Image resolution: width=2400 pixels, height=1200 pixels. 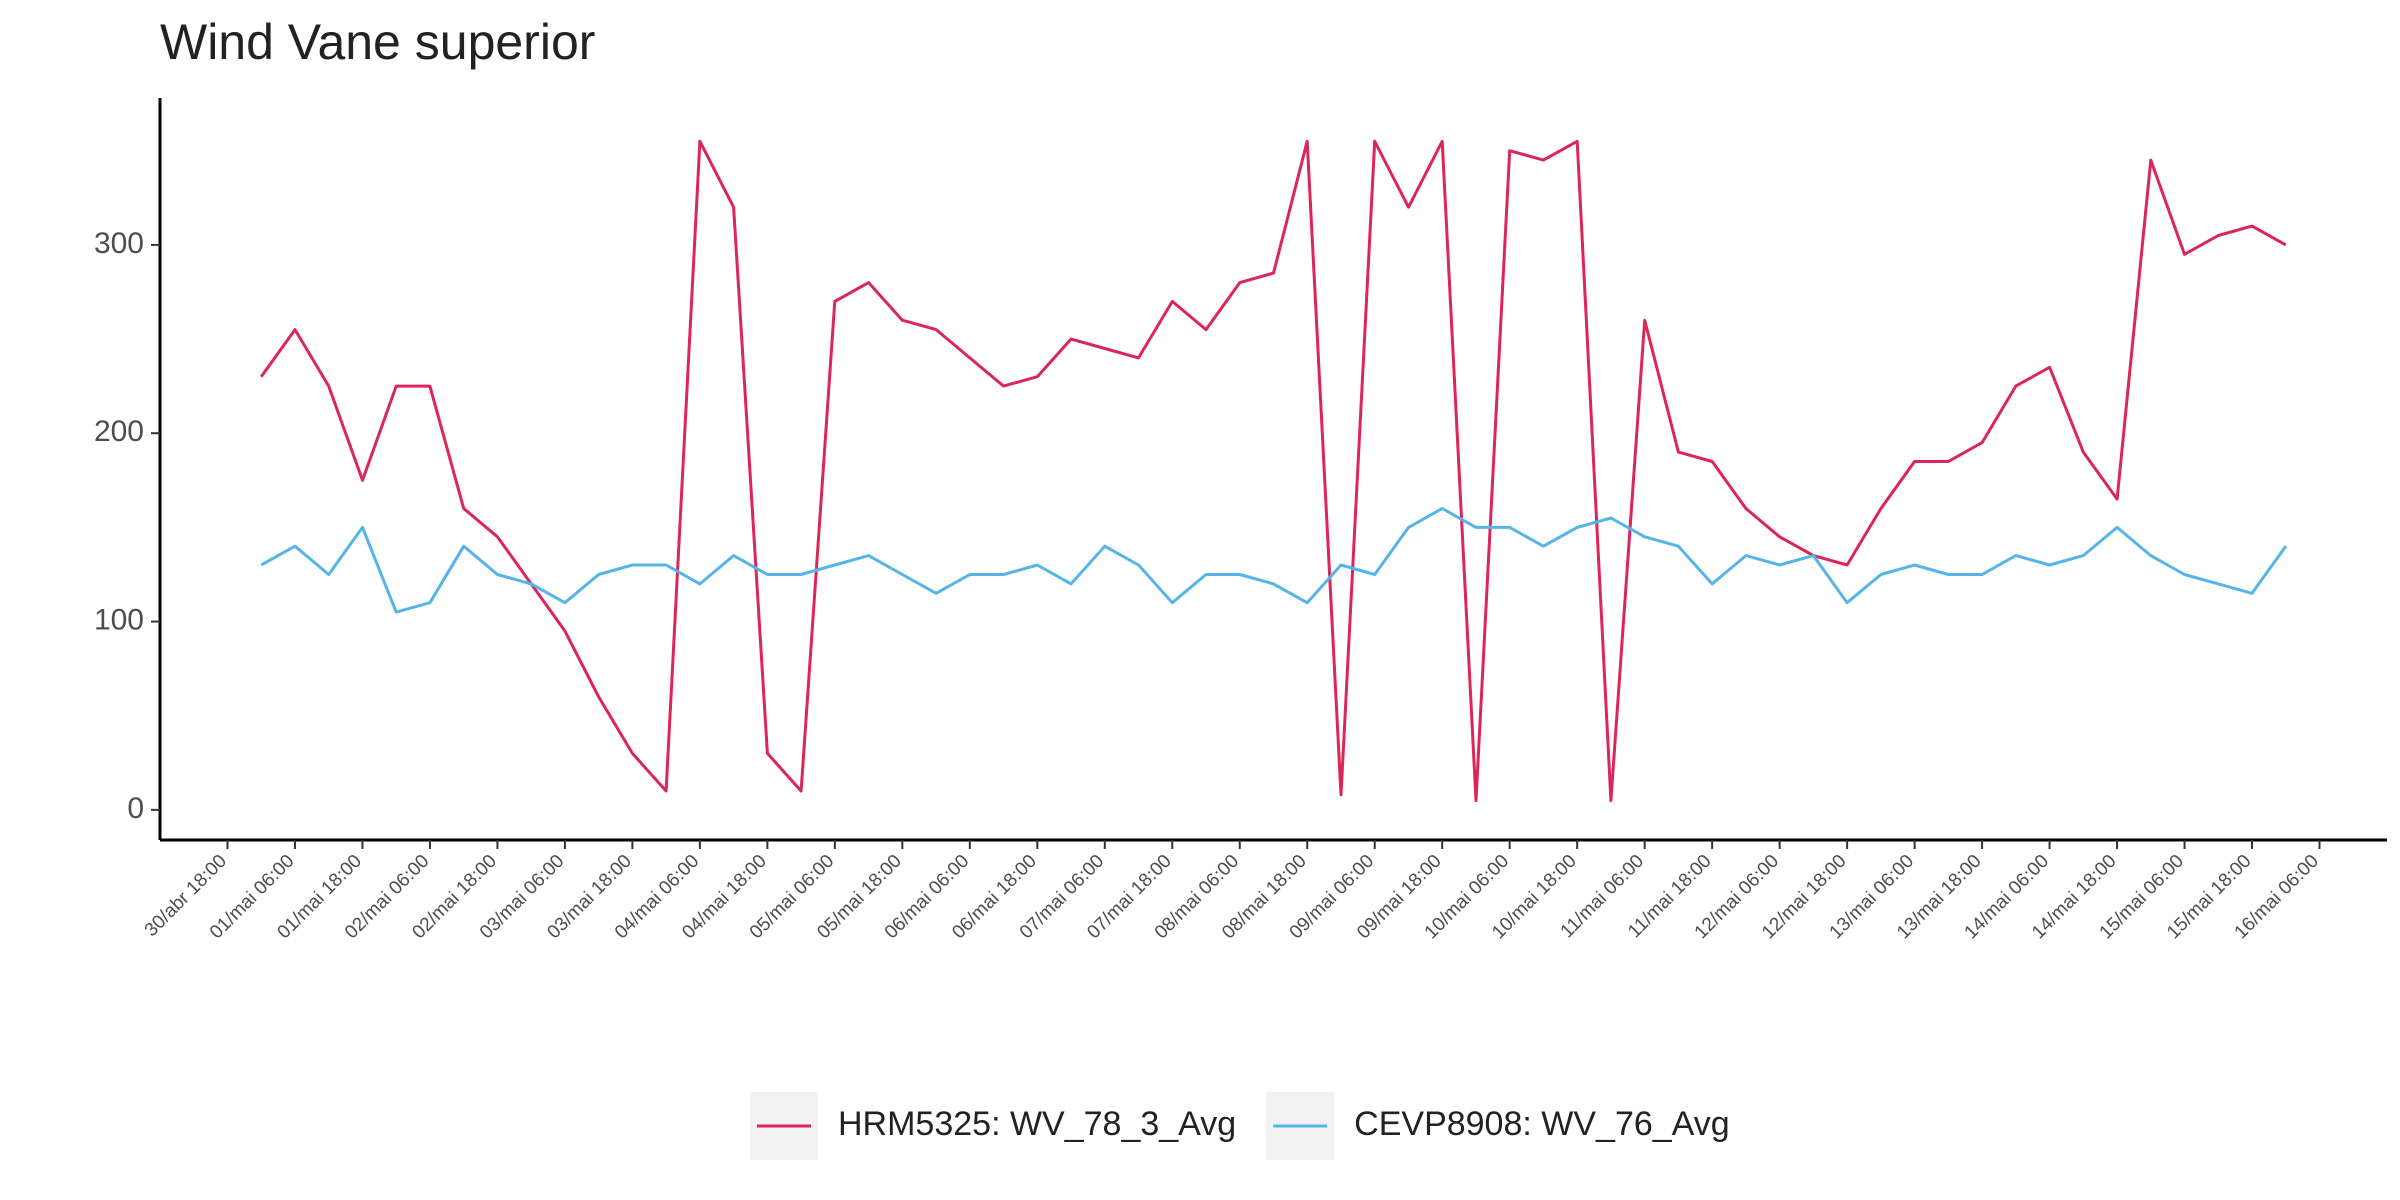 I want to click on y-tick-label: 300, so click(x=119, y=243).